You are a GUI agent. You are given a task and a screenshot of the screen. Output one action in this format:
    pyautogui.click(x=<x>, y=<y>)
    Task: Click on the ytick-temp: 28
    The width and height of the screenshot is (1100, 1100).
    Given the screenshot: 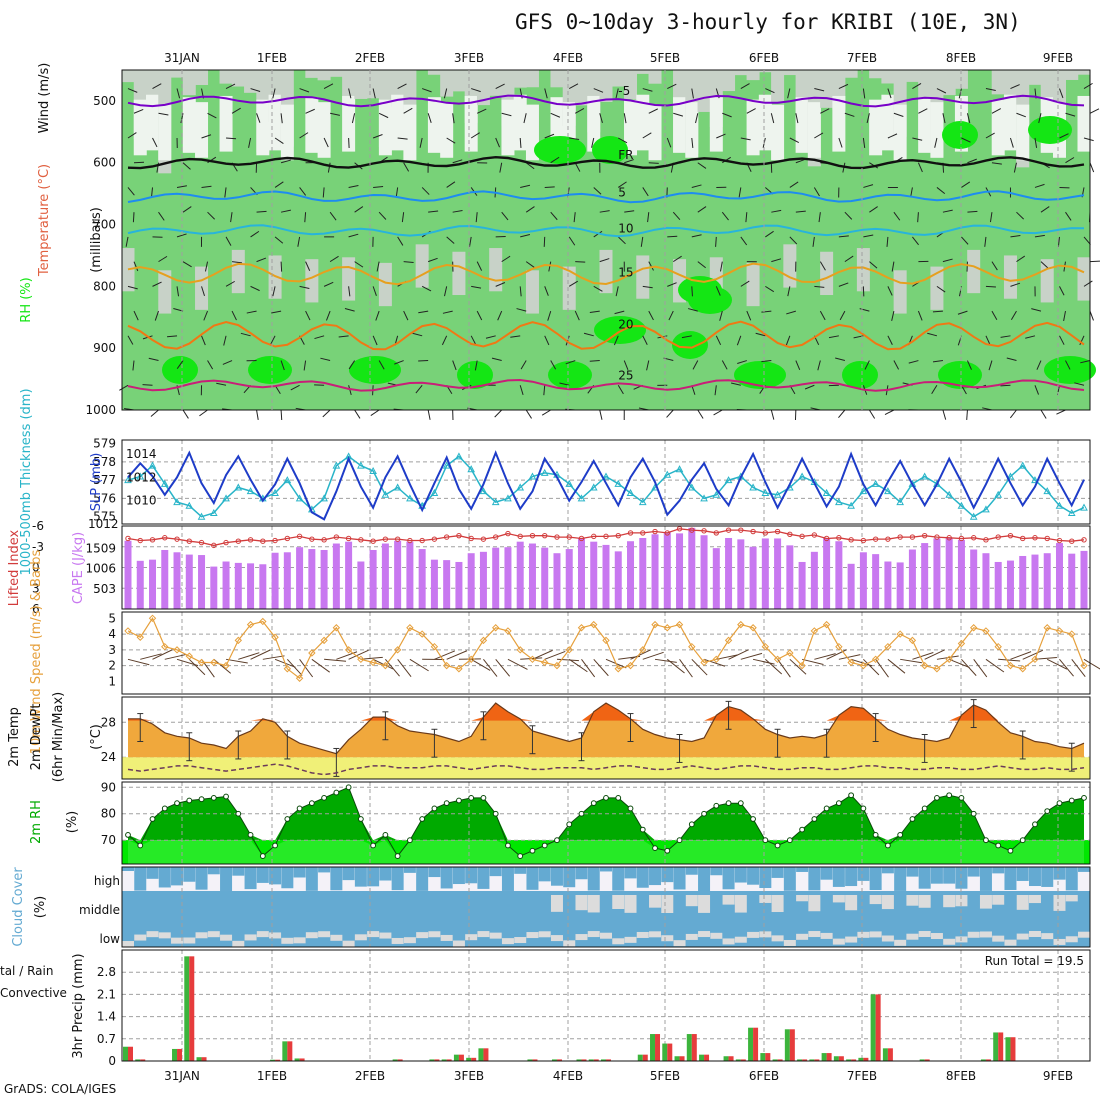 What is the action you would take?
    pyautogui.click(x=108, y=722)
    